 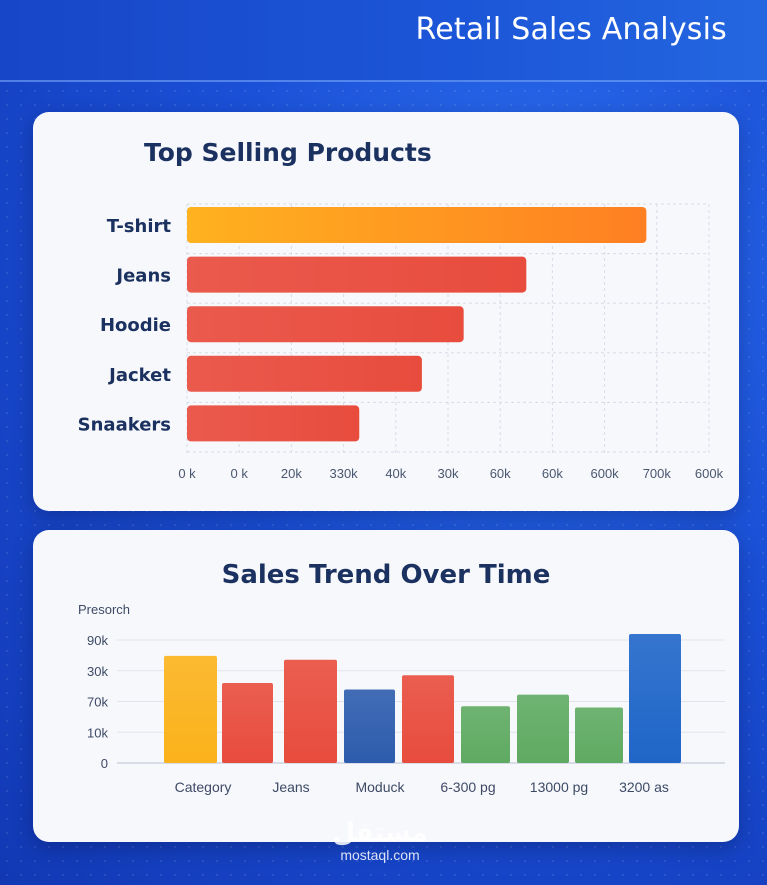 What do you see at coordinates (104, 609) in the screenshot?
I see `y-axis-label: Presorch` at bounding box center [104, 609].